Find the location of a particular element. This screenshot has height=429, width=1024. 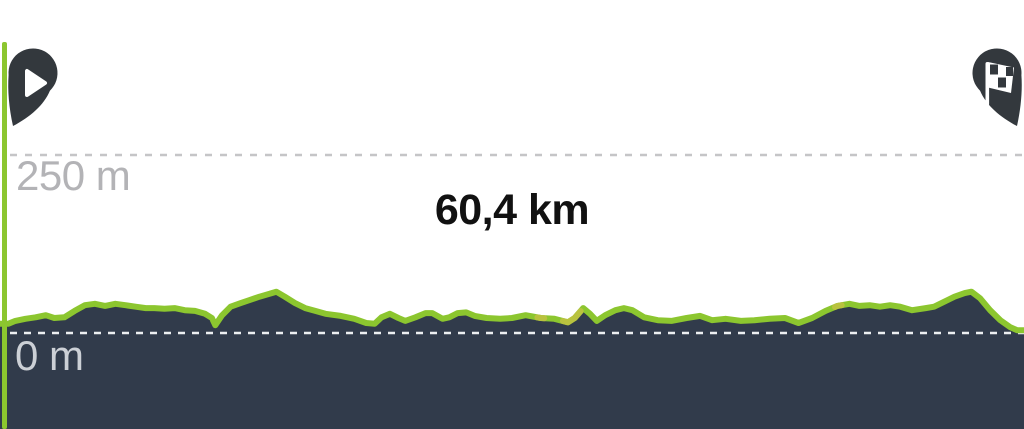

steep-gradient-segments is located at coordinates (689, 314).